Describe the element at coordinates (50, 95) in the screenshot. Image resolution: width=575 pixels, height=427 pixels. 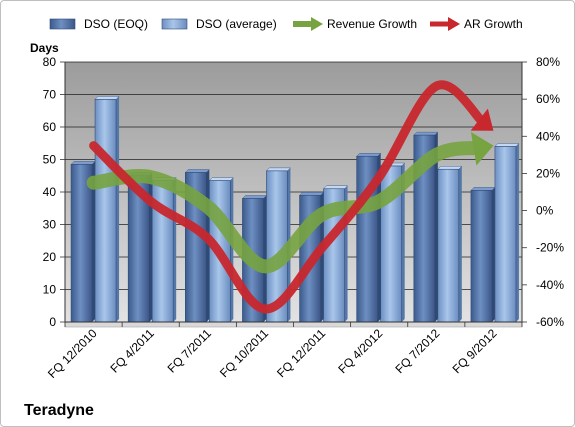
I see `y-tick-label: 70` at that location.